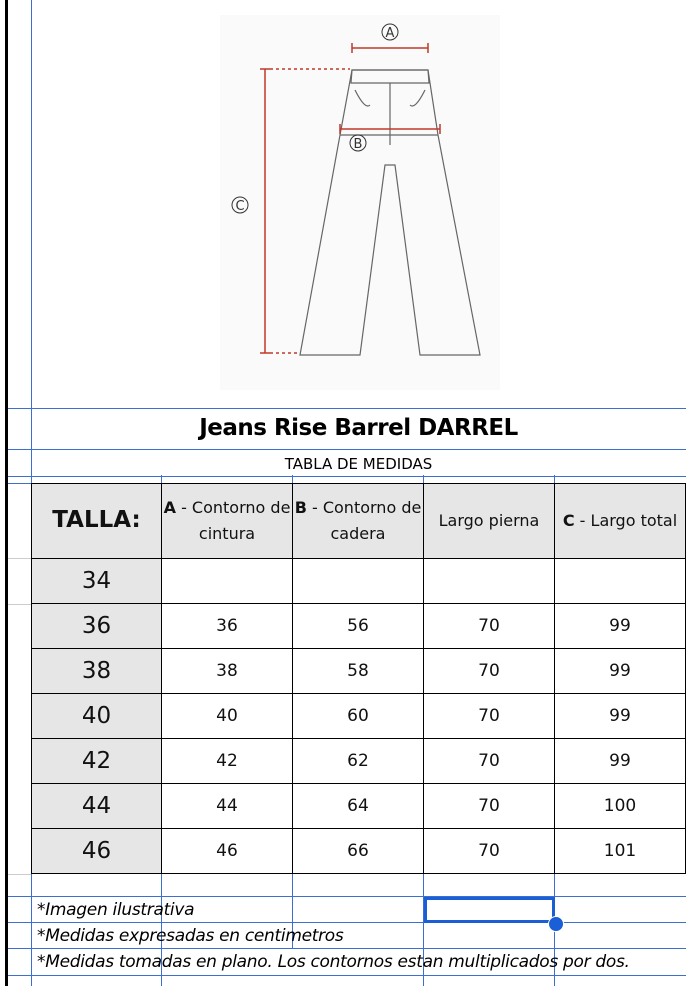 The width and height of the screenshot is (686, 986). What do you see at coordinates (227, 626) in the screenshot?
I see `value-cell: 36` at bounding box center [227, 626].